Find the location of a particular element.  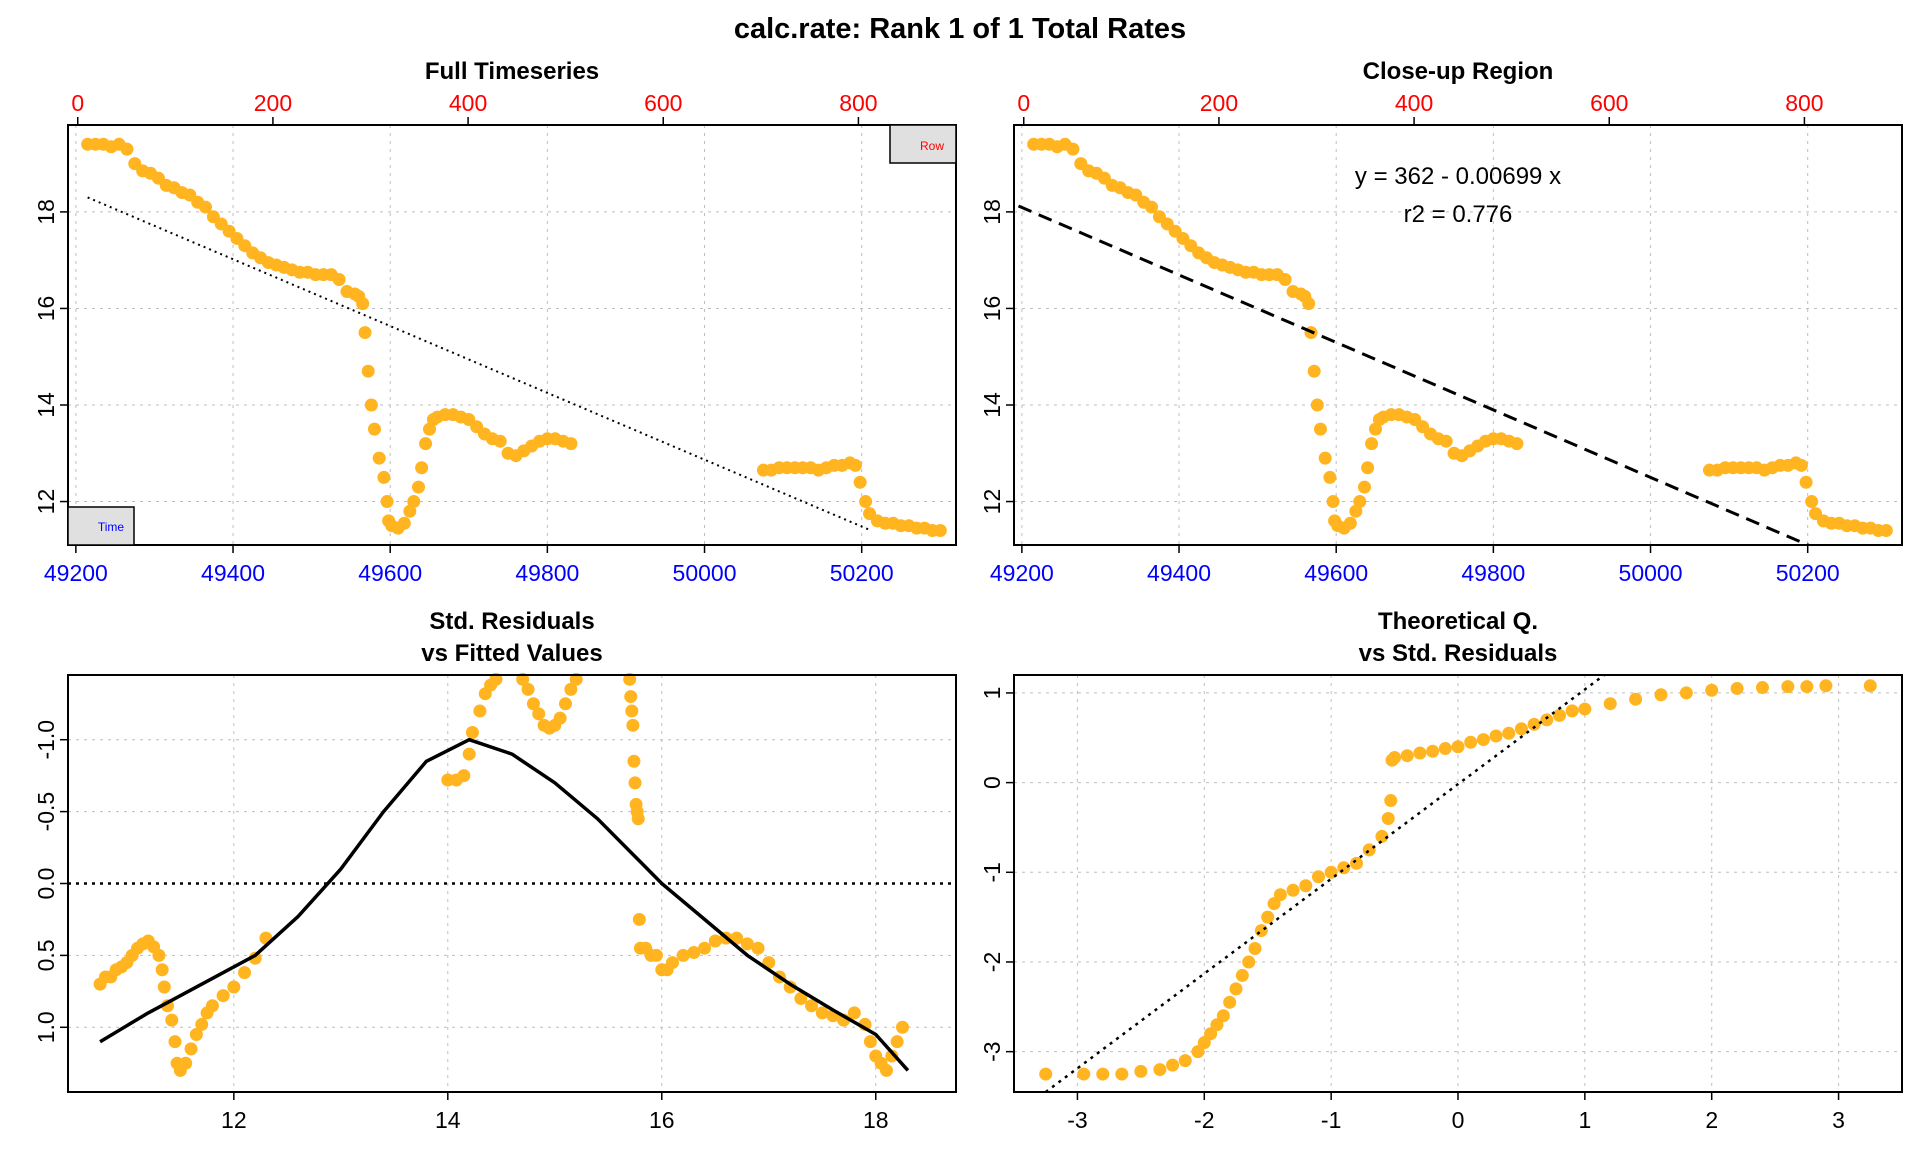

y-tick-label: -1 is located at coordinates (992, 872).